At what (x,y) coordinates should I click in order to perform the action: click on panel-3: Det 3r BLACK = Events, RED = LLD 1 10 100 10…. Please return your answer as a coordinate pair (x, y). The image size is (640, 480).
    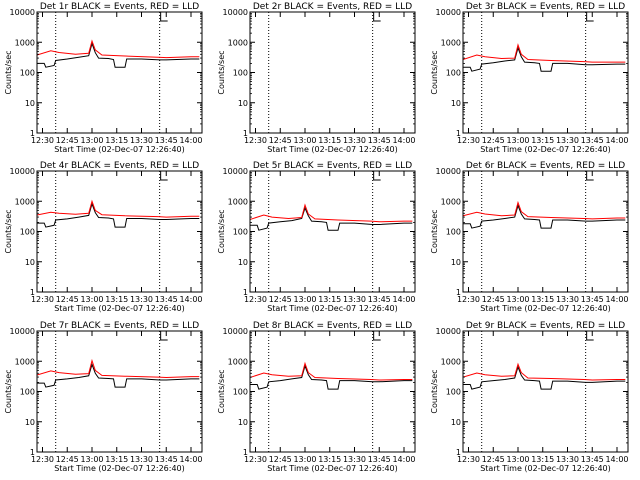
    Looking at the image, I should click on (529, 78).